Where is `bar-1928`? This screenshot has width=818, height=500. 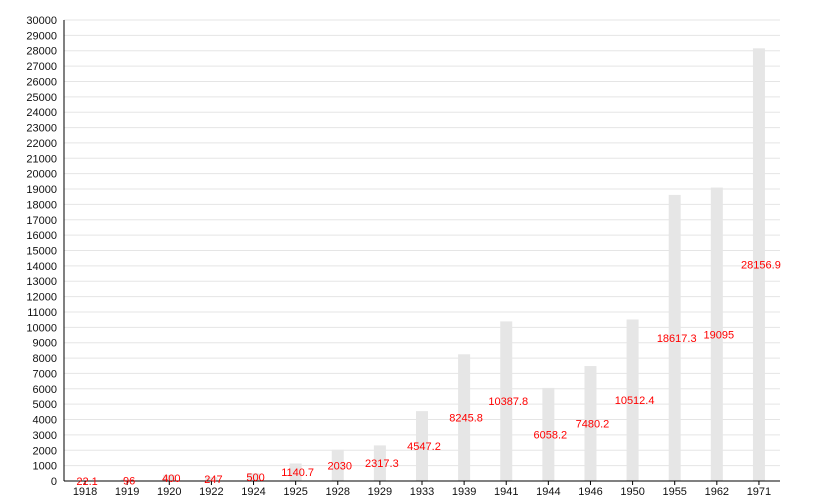
bar-1928 is located at coordinates (337, 465).